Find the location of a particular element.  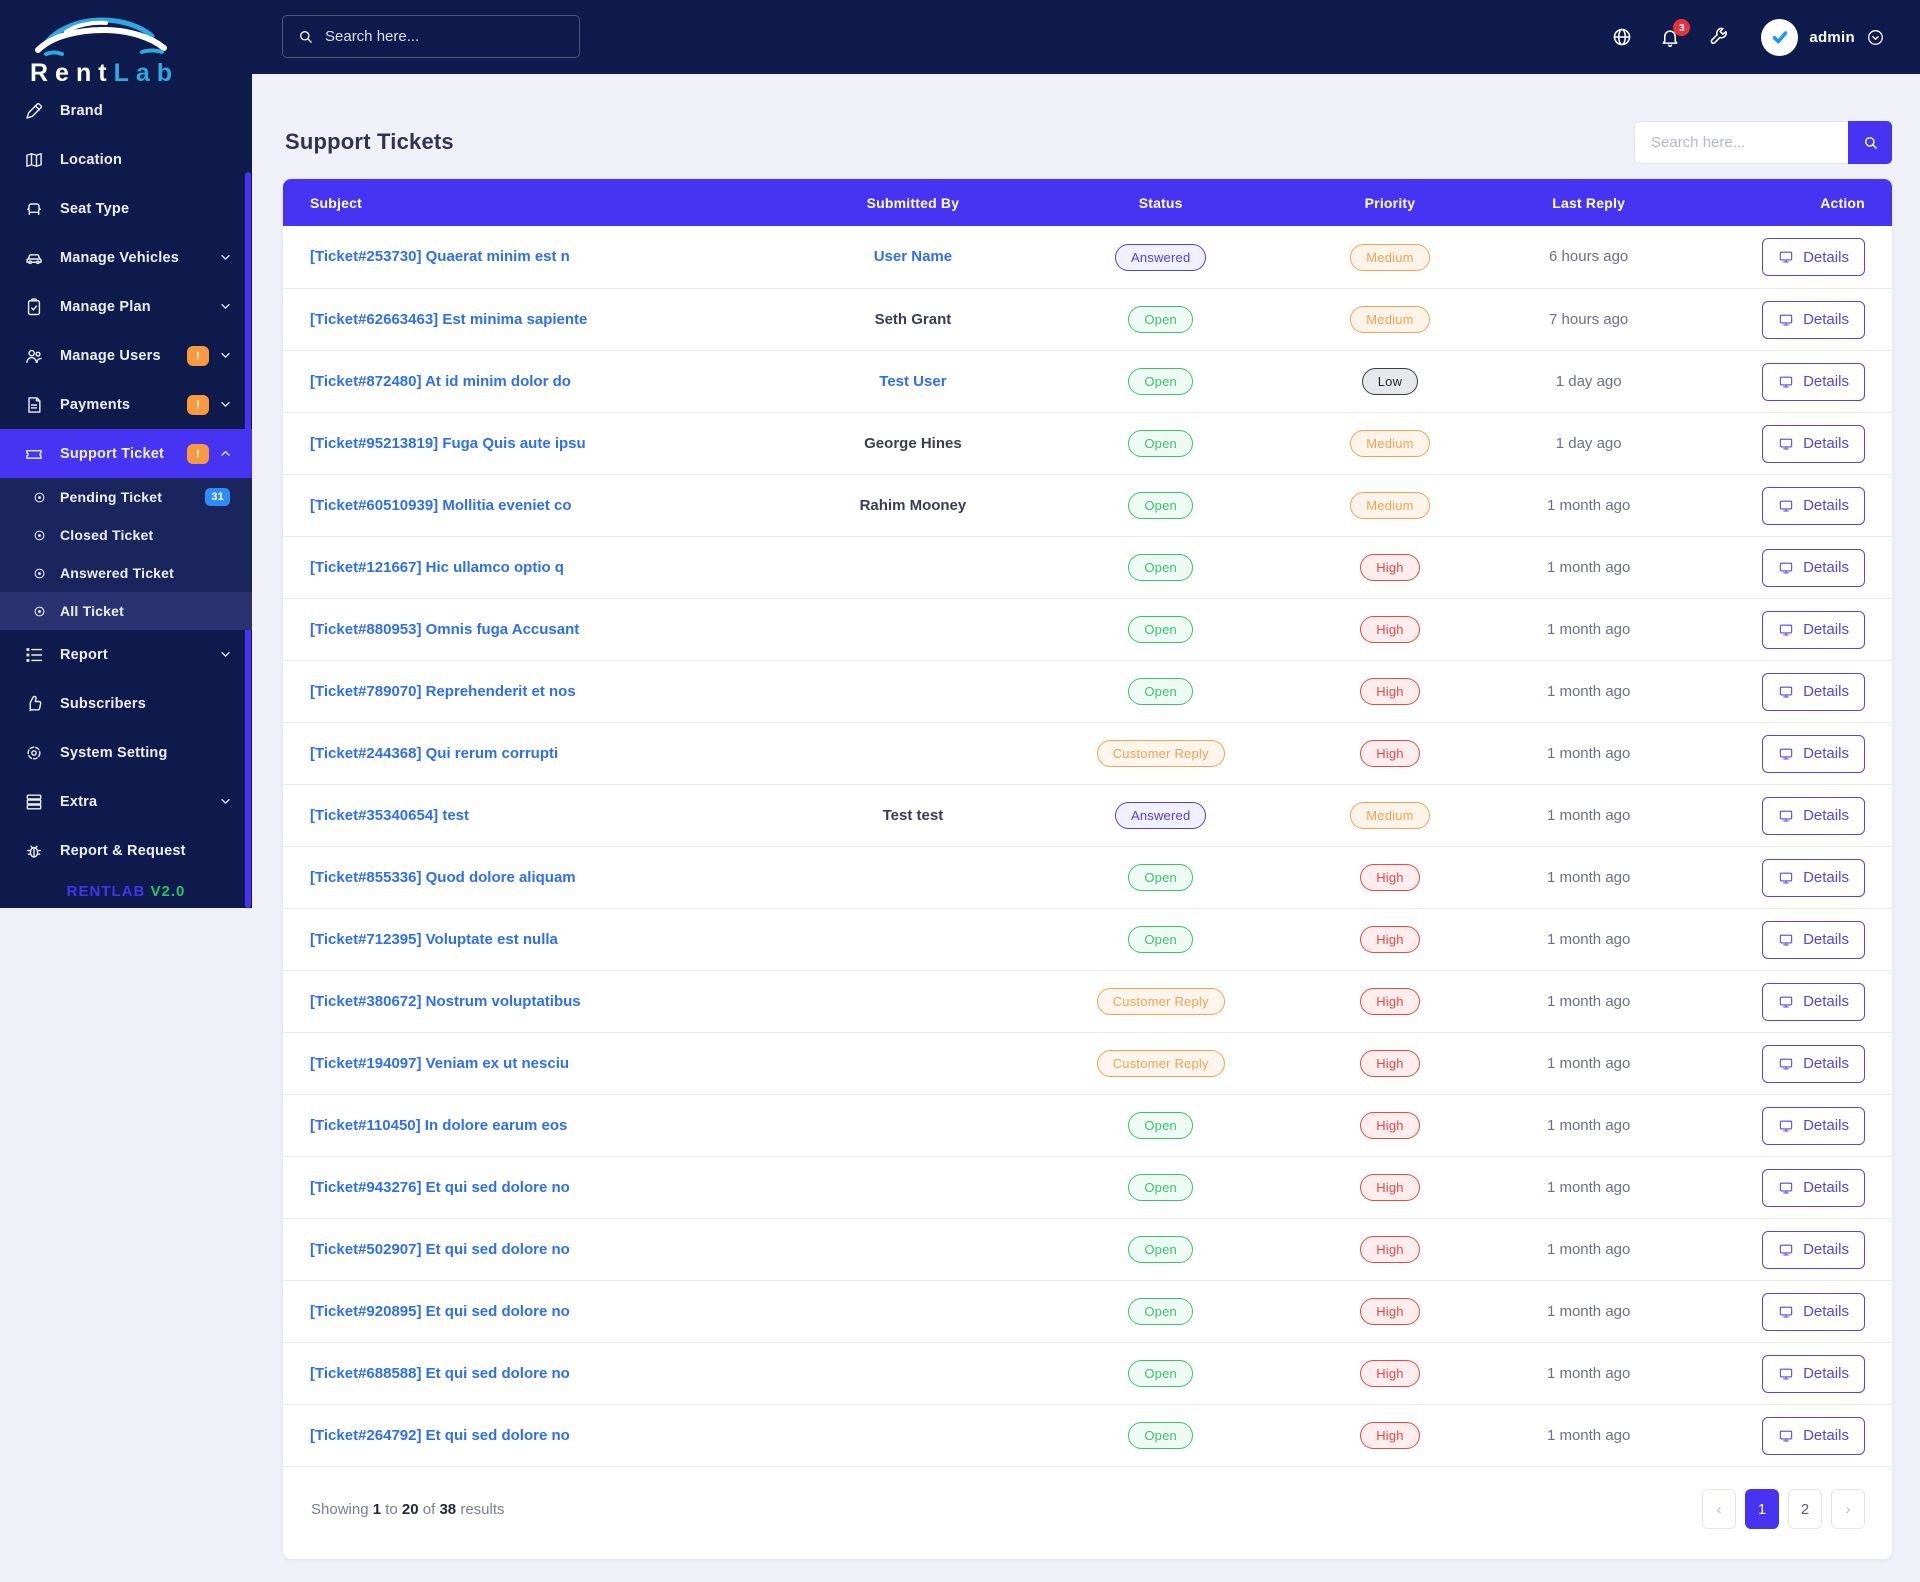

sidebar-item-manage-plan: Manage Plan is located at coordinates (126, 306).